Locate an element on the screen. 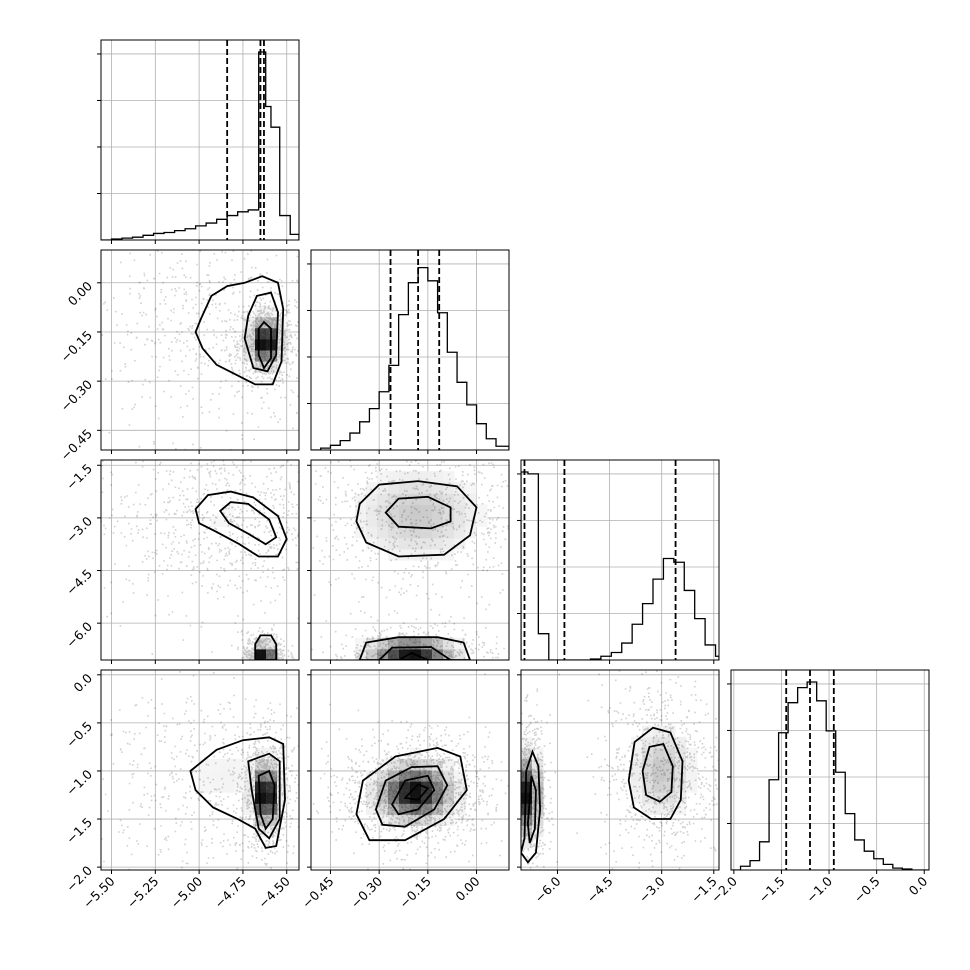 This screenshot has width=970, height=970. x-tick-label: 0.00 is located at coordinates (467, 888).